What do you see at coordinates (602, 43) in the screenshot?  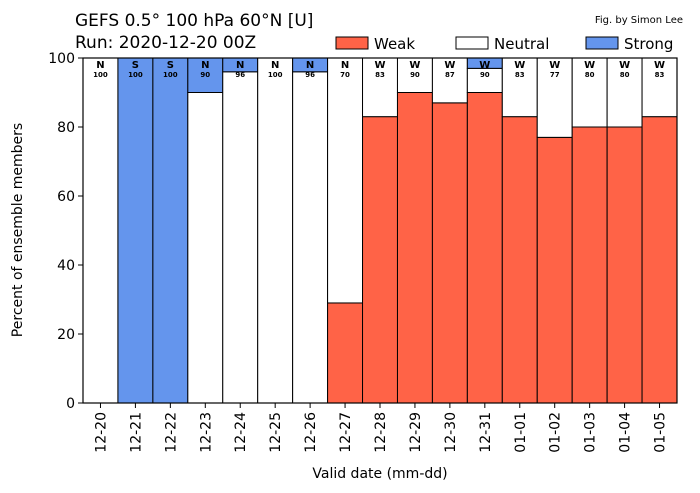 I see `legend-swatch-strong` at bounding box center [602, 43].